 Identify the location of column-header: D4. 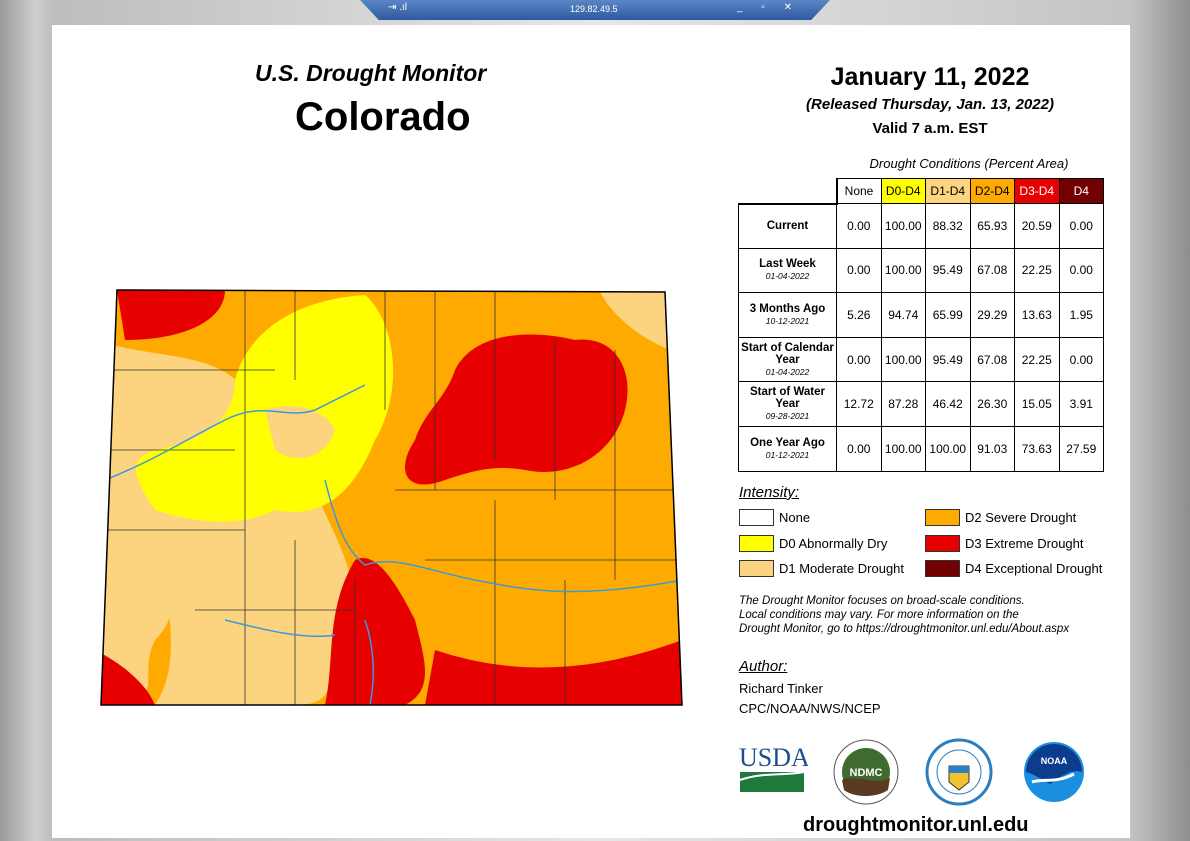
(1081, 191).